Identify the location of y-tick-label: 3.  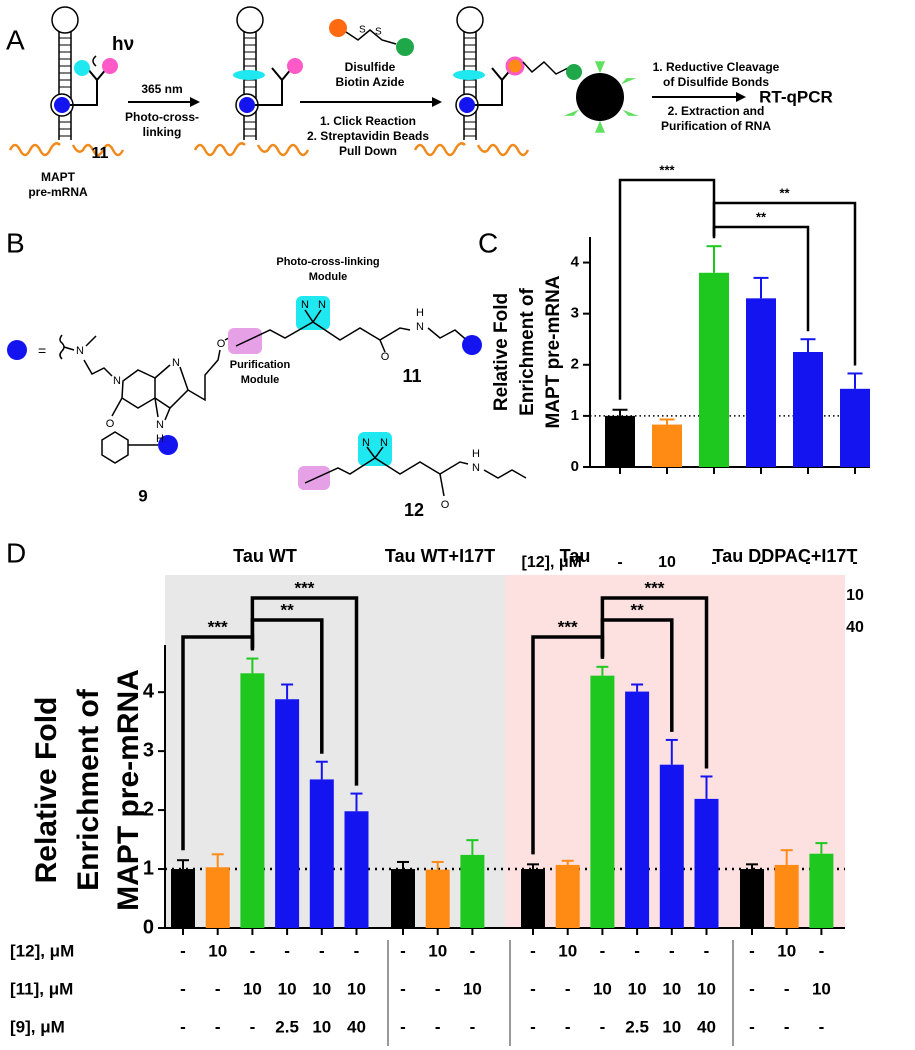
(148, 750).